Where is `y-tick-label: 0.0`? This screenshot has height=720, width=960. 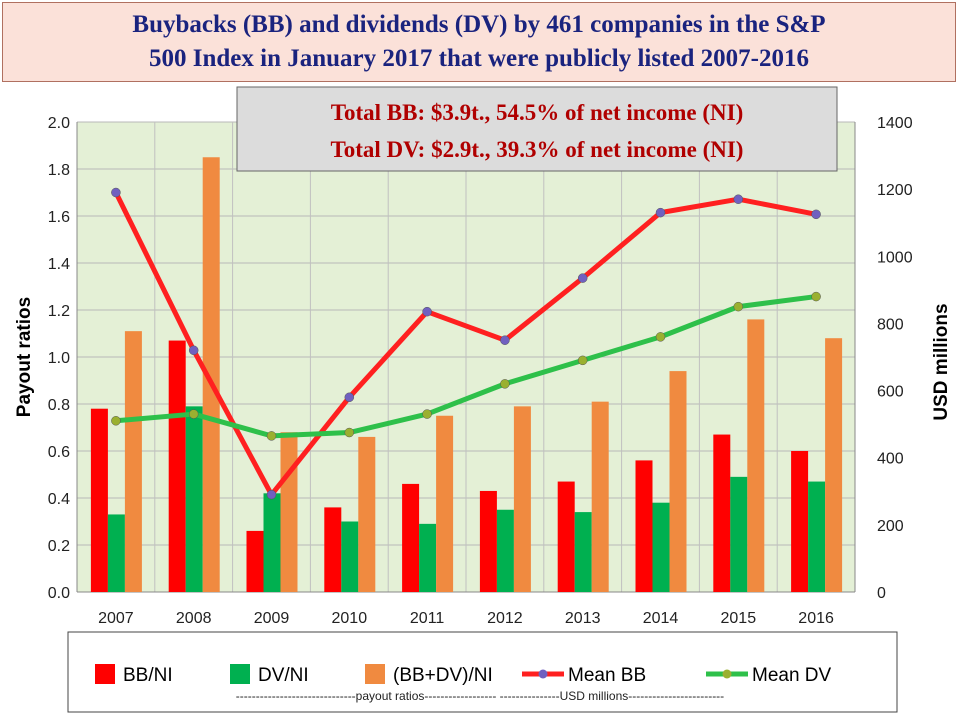 y-tick-label: 0.0 is located at coordinates (59, 593).